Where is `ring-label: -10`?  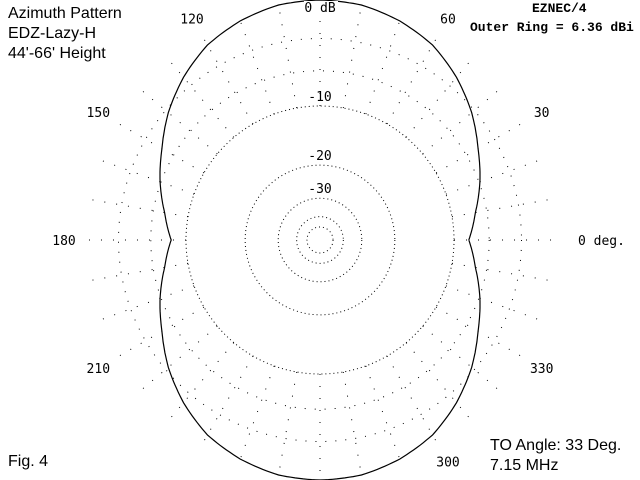
ring-label: -10 is located at coordinates (319, 97).